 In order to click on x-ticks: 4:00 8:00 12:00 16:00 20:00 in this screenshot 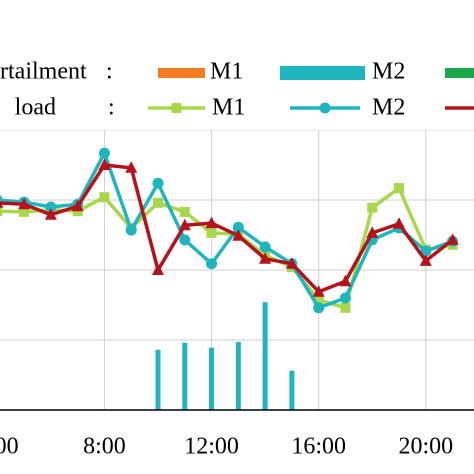, I will do `click(226, 447)`.